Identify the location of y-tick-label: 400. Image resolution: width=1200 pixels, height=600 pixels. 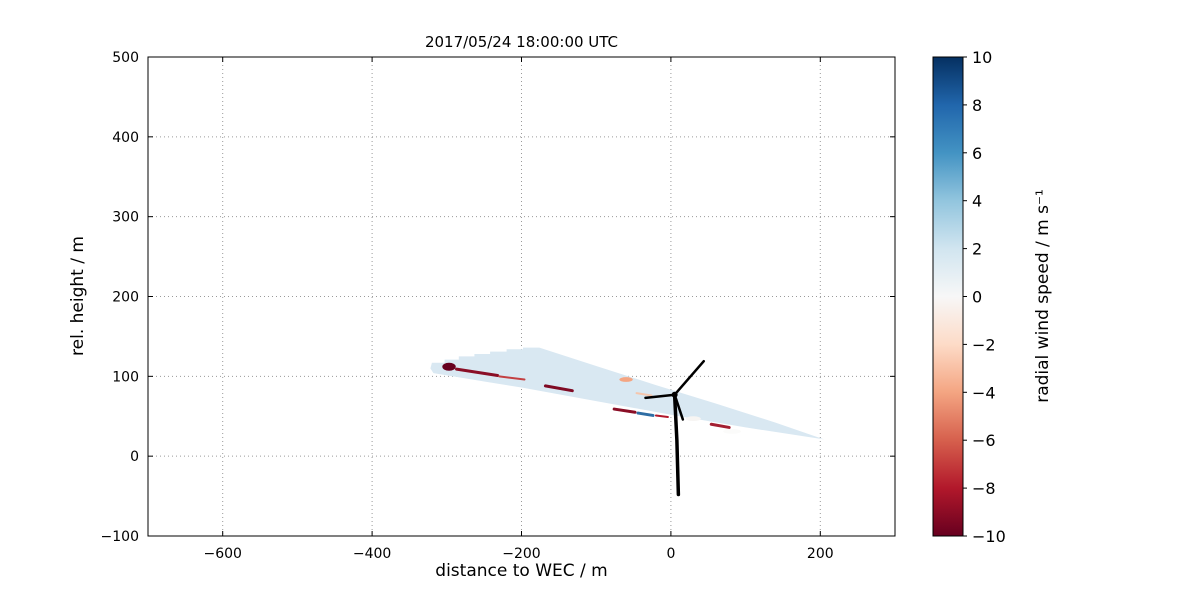
(125, 138).